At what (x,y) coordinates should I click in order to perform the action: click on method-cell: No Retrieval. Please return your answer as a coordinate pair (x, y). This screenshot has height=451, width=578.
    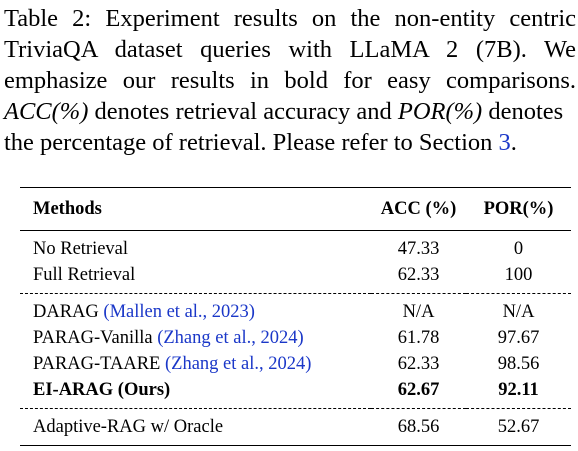
    Looking at the image, I should click on (195, 246).